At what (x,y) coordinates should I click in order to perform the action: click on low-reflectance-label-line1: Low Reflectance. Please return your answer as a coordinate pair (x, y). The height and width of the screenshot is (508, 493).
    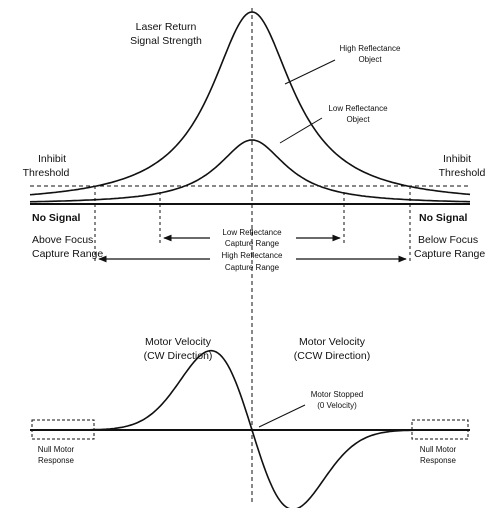
    Looking at the image, I should click on (358, 108).